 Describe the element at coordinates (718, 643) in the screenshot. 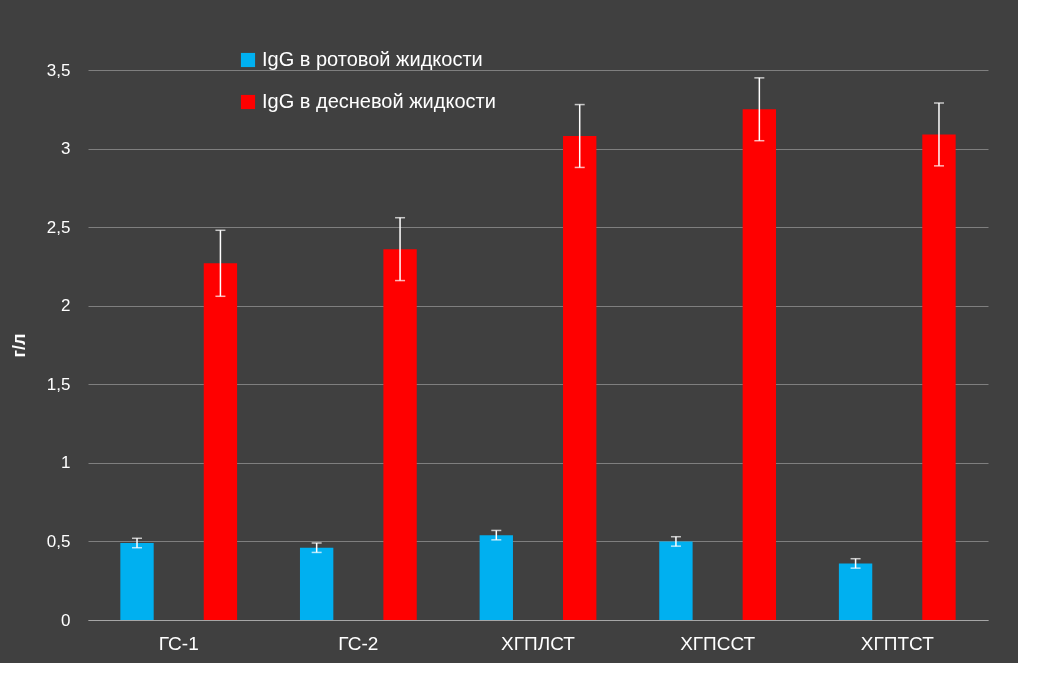

I see `x-tick-label: ХГПССТ` at that location.